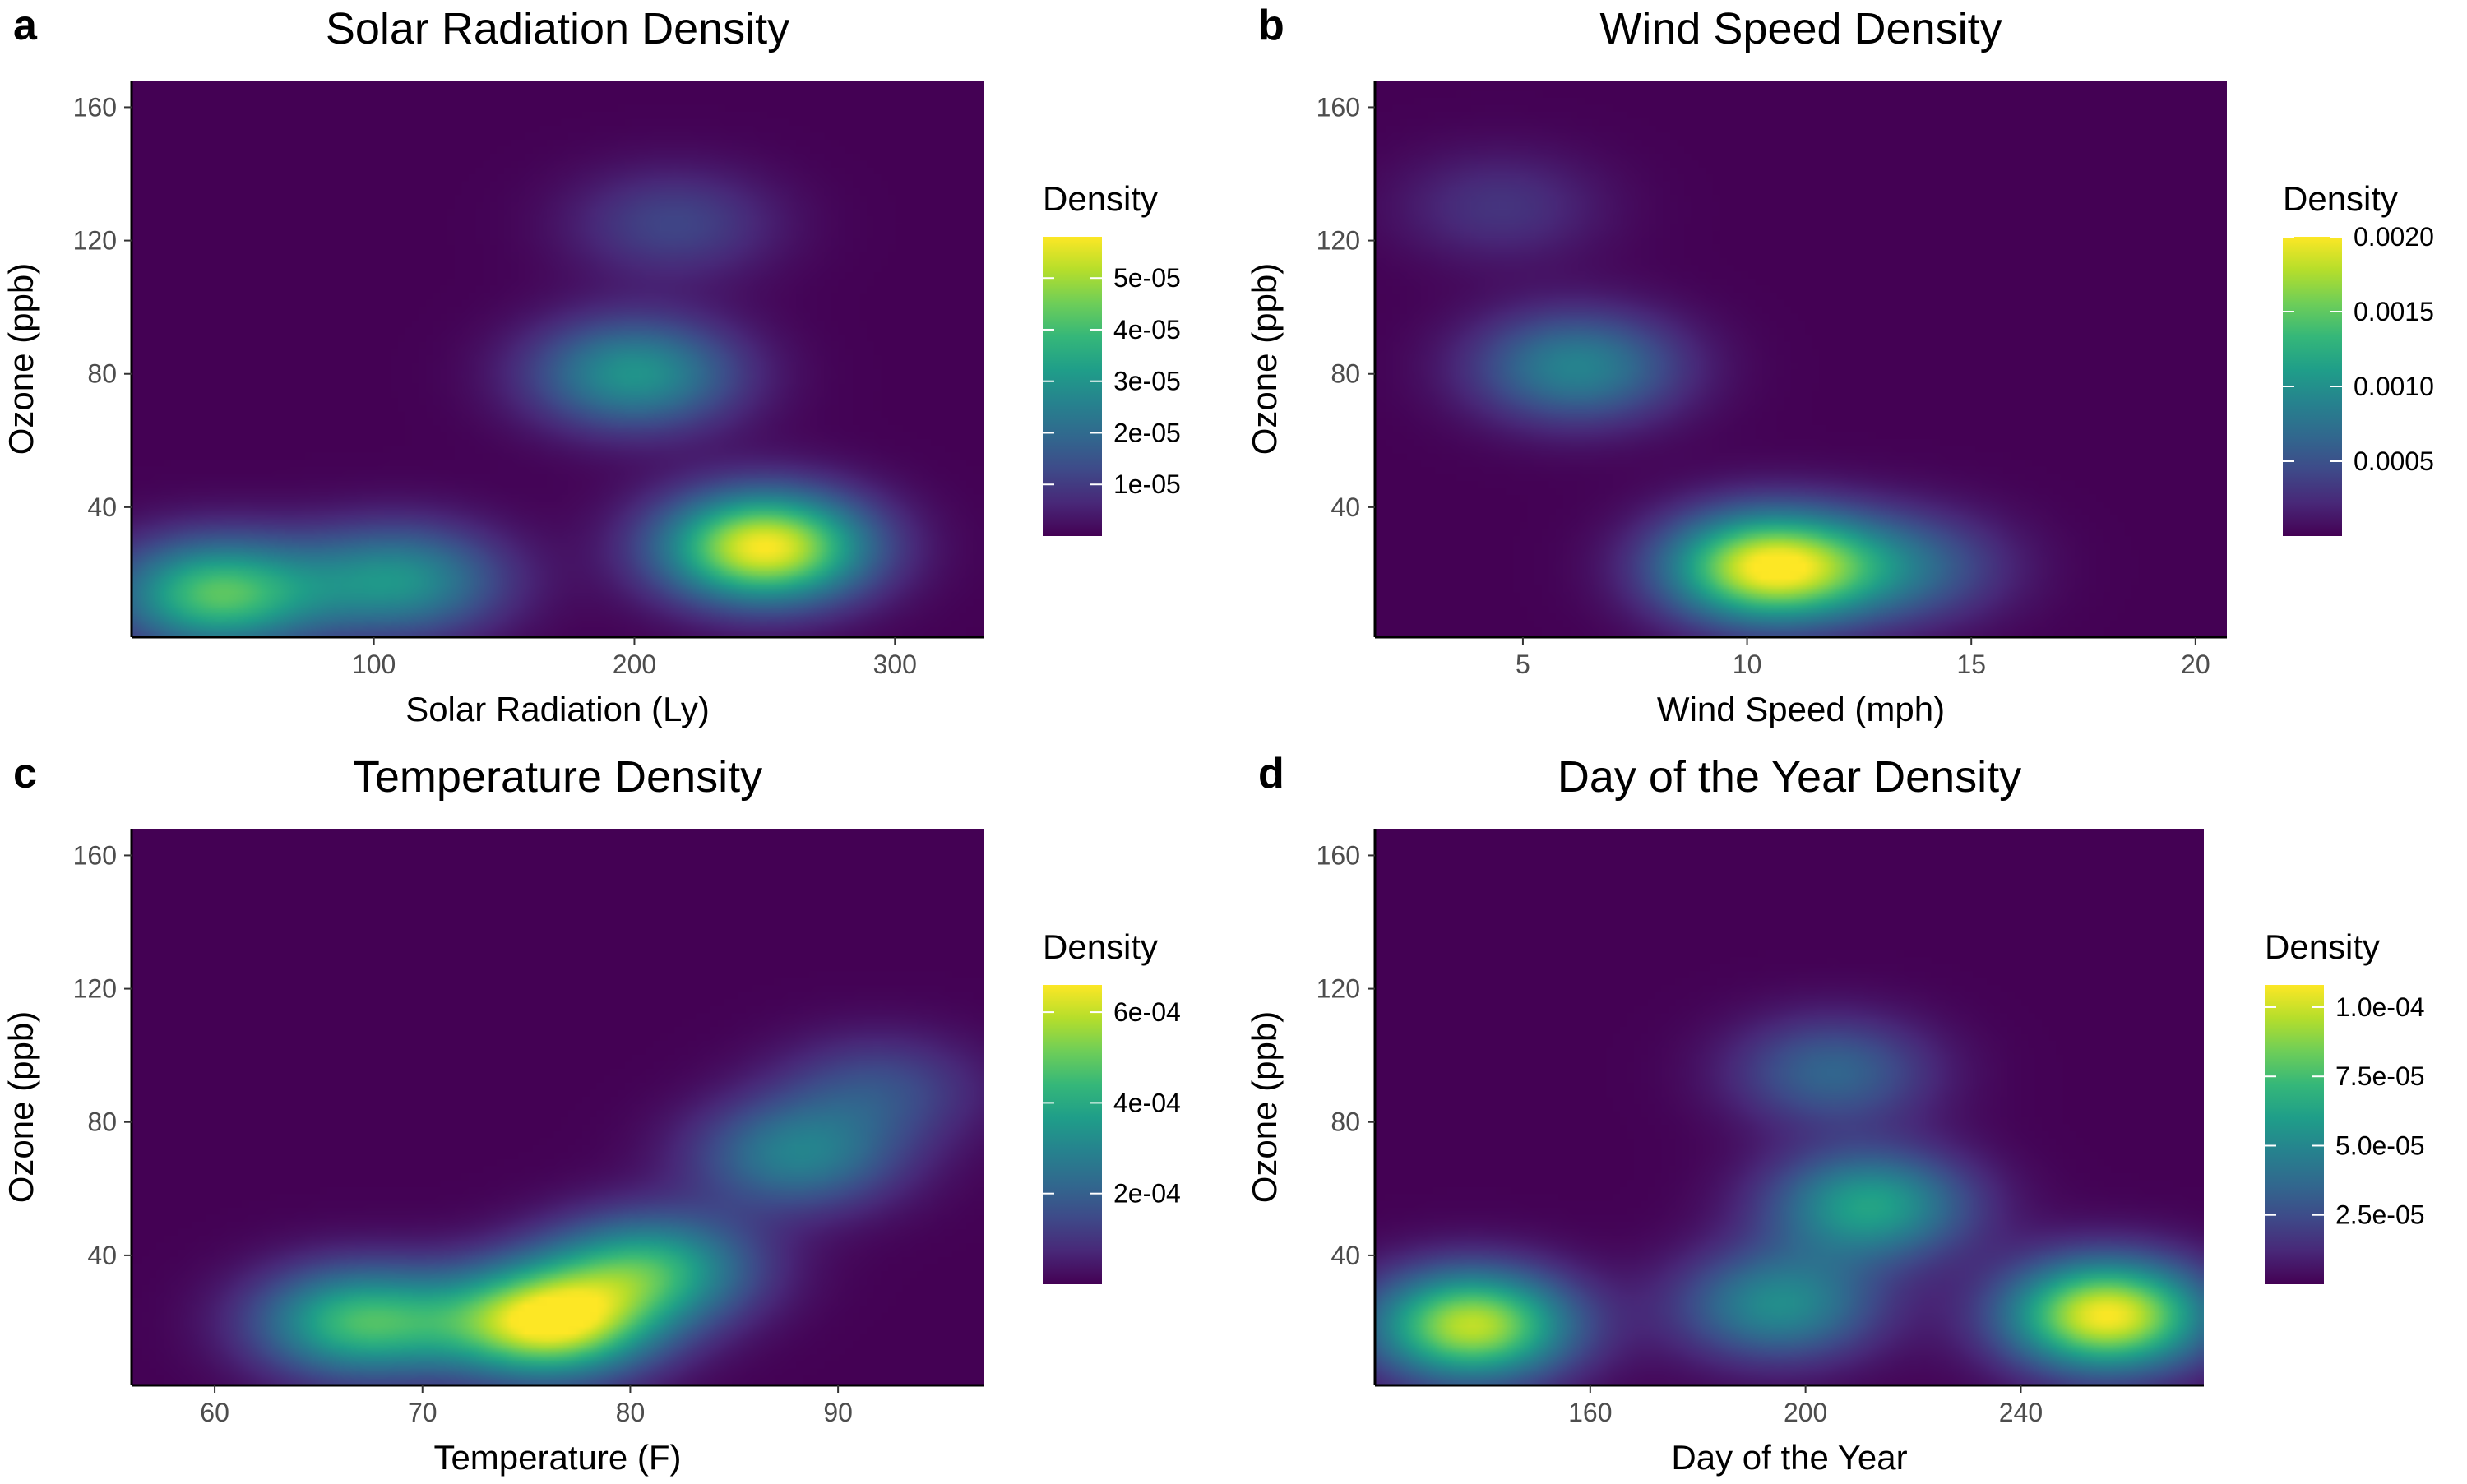 The height and width of the screenshot is (1484, 2467). Describe the element at coordinates (1971, 664) in the screenshot. I see `x-tick-label: 15` at that location.